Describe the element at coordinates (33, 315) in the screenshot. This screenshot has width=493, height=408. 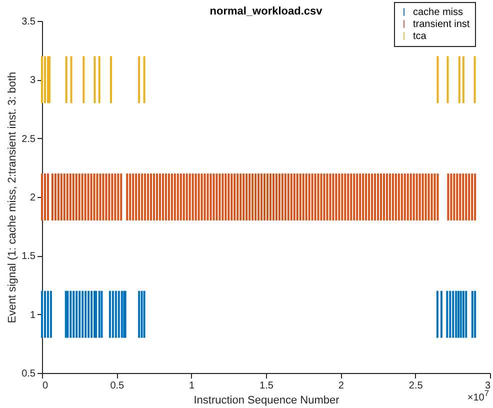
I see `y-tick-label: 1` at that location.